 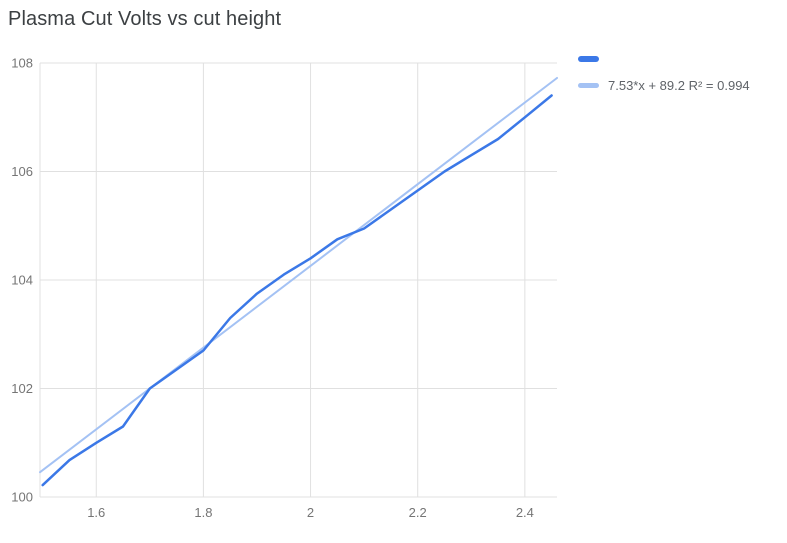 What do you see at coordinates (588, 85) in the screenshot?
I see `trendline-color-swatch` at bounding box center [588, 85].